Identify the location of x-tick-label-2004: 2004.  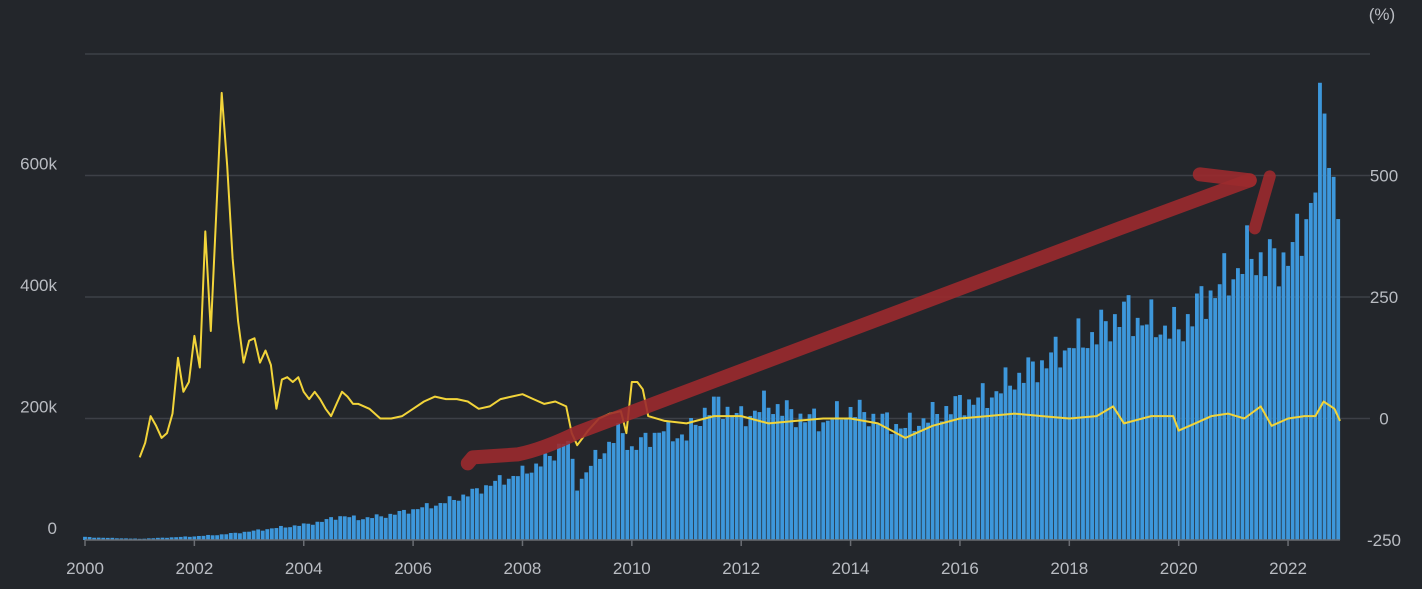
(304, 568).